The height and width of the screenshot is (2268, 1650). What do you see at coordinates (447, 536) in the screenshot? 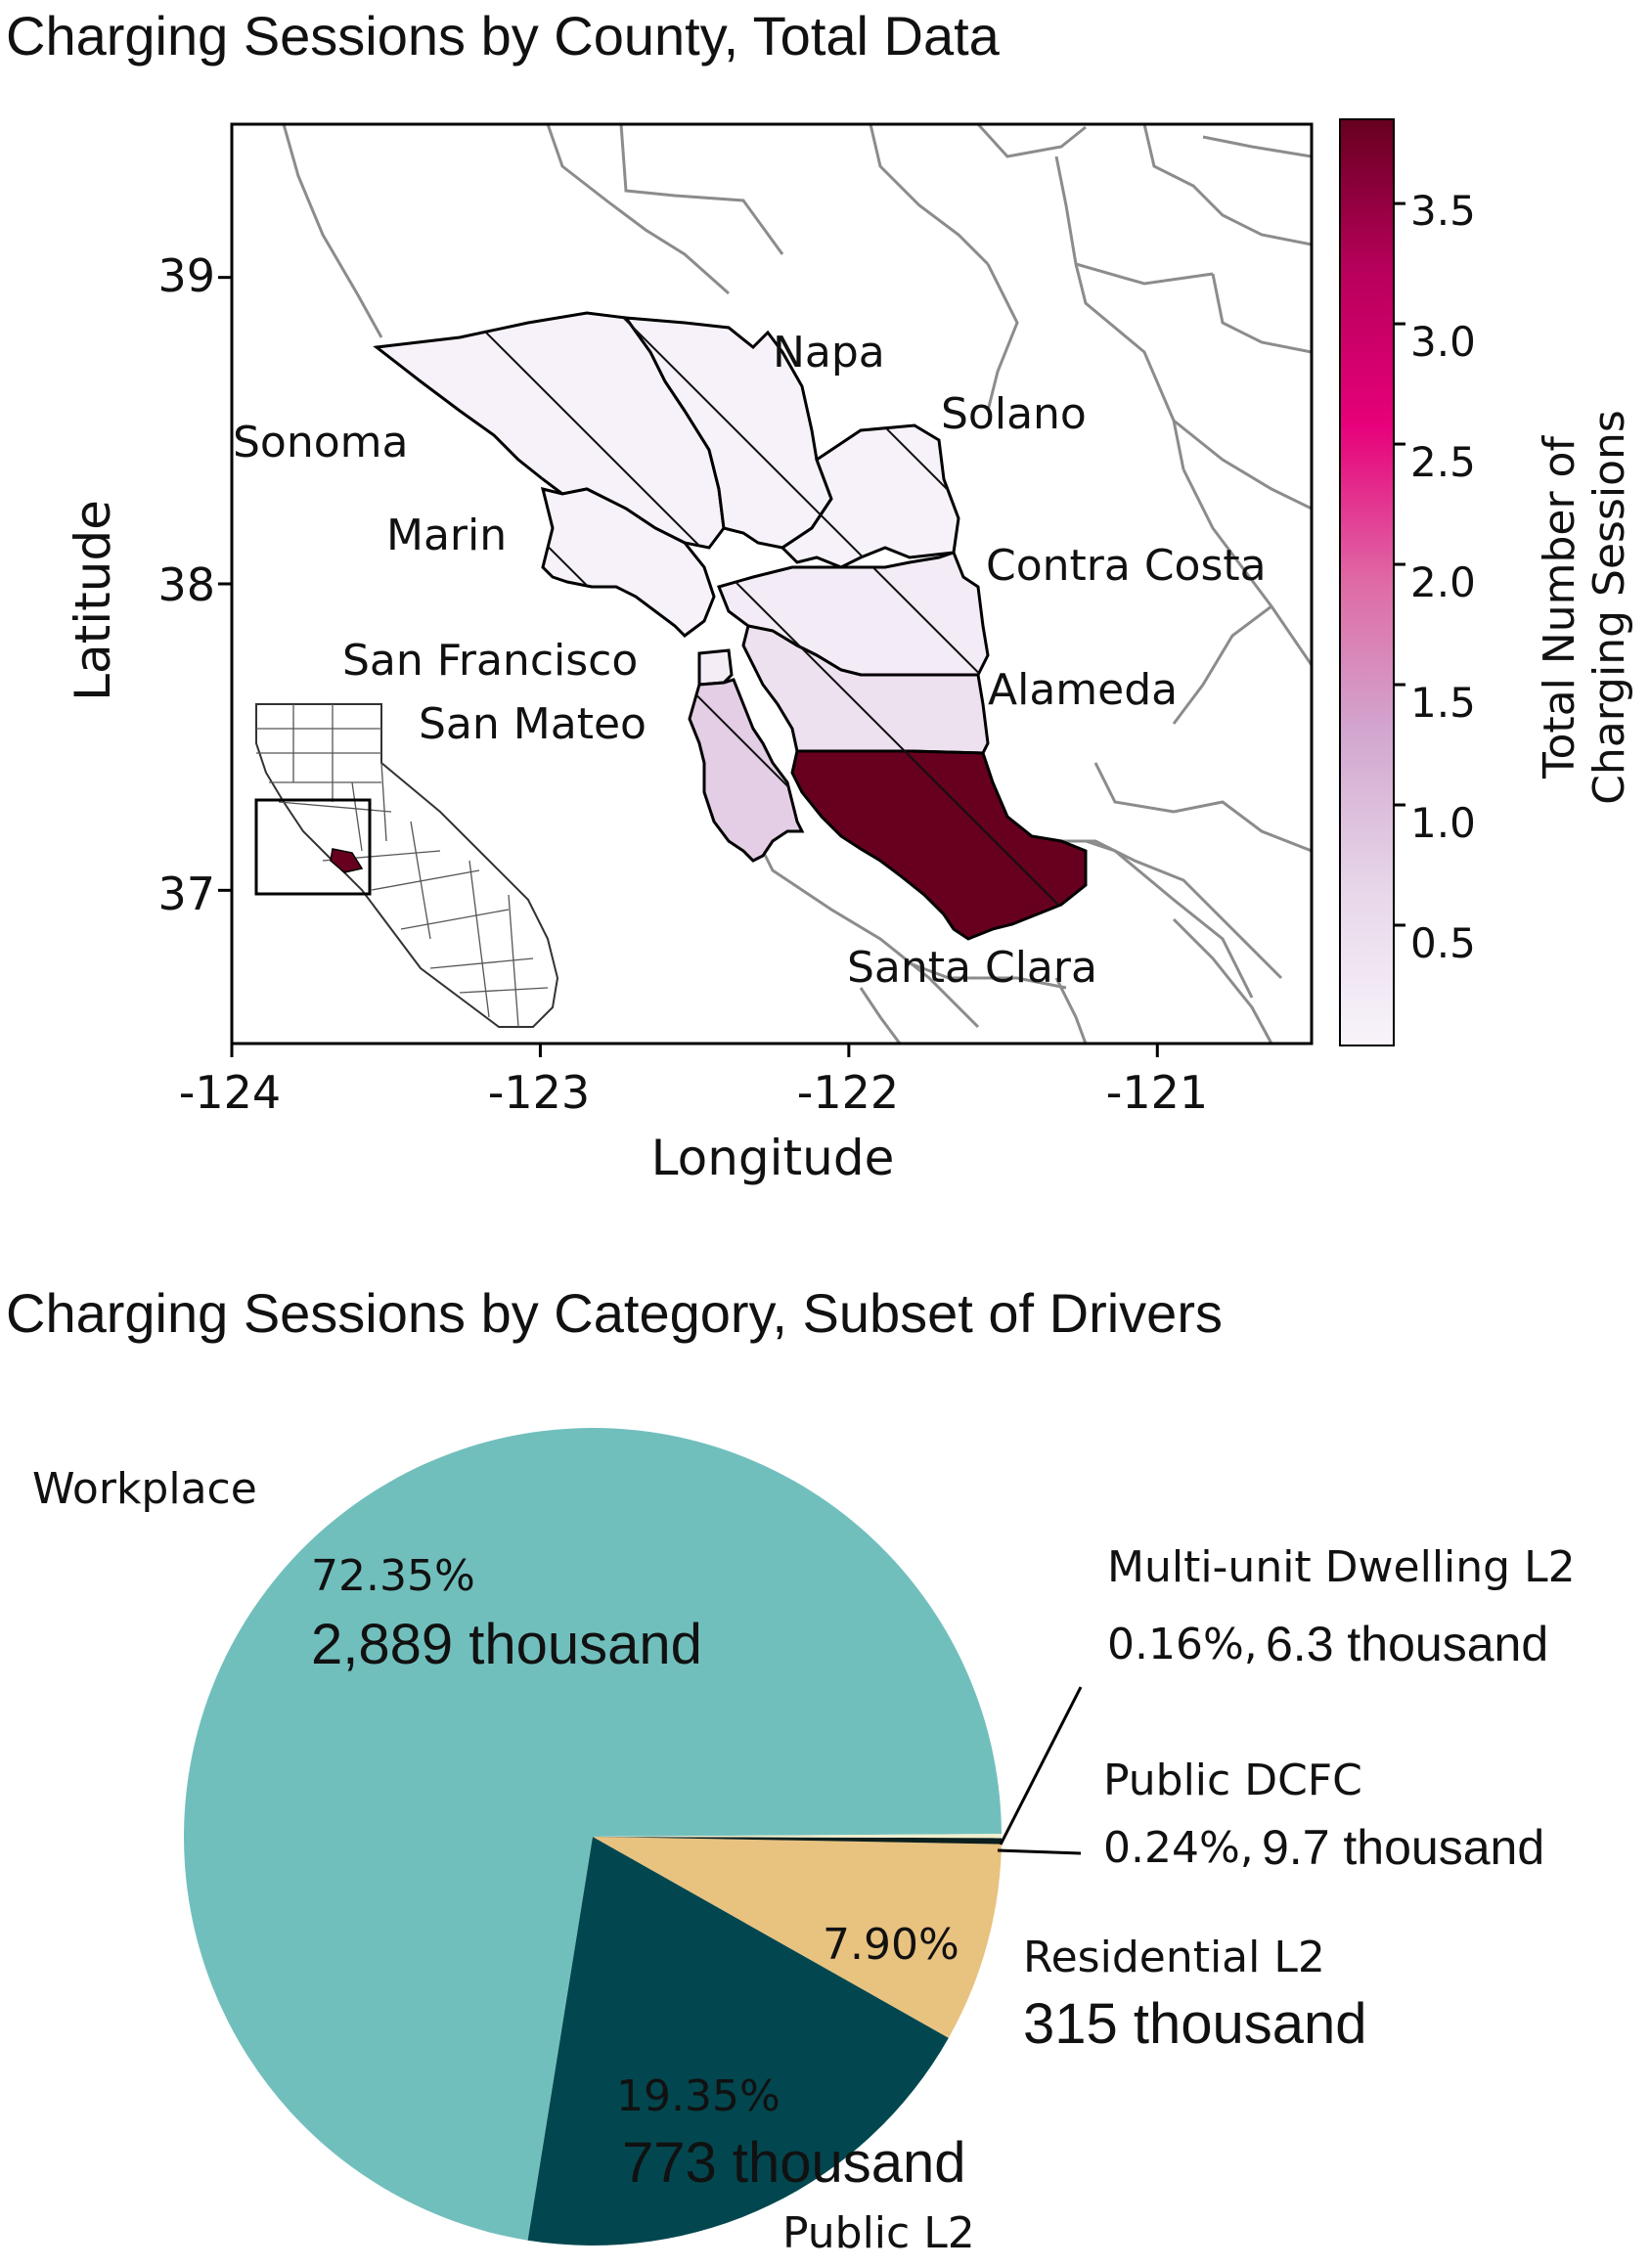
I see `county-label-marin: Marin` at bounding box center [447, 536].